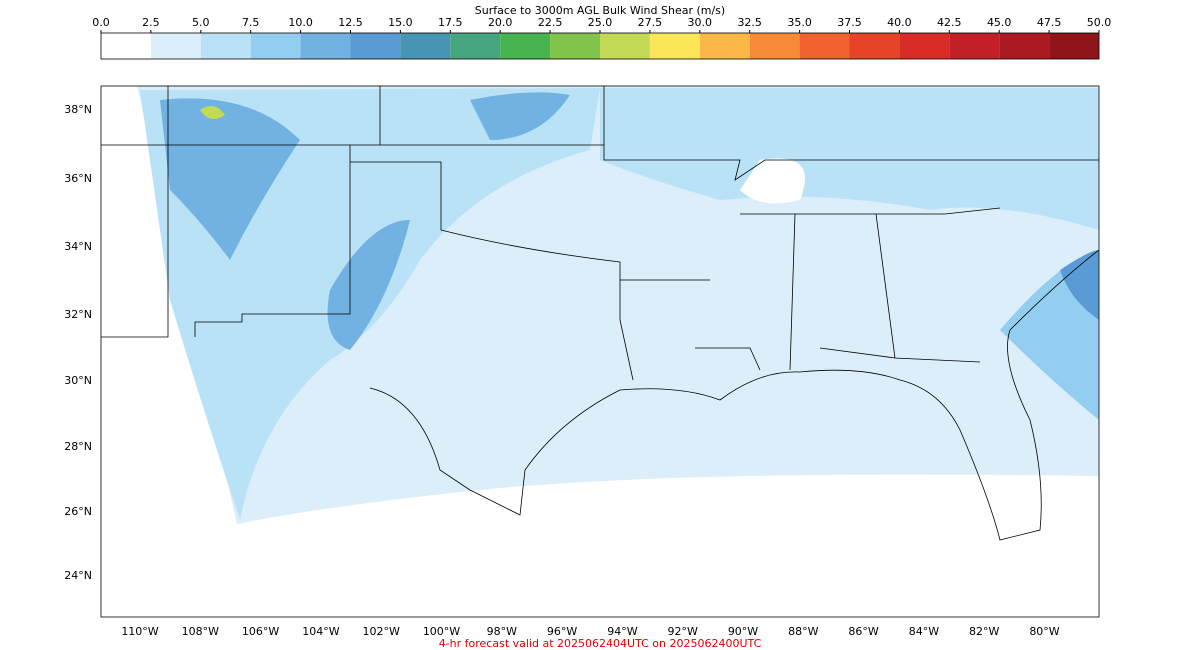  I want to click on colorbar-tick-label: 30.0, so click(700, 22).